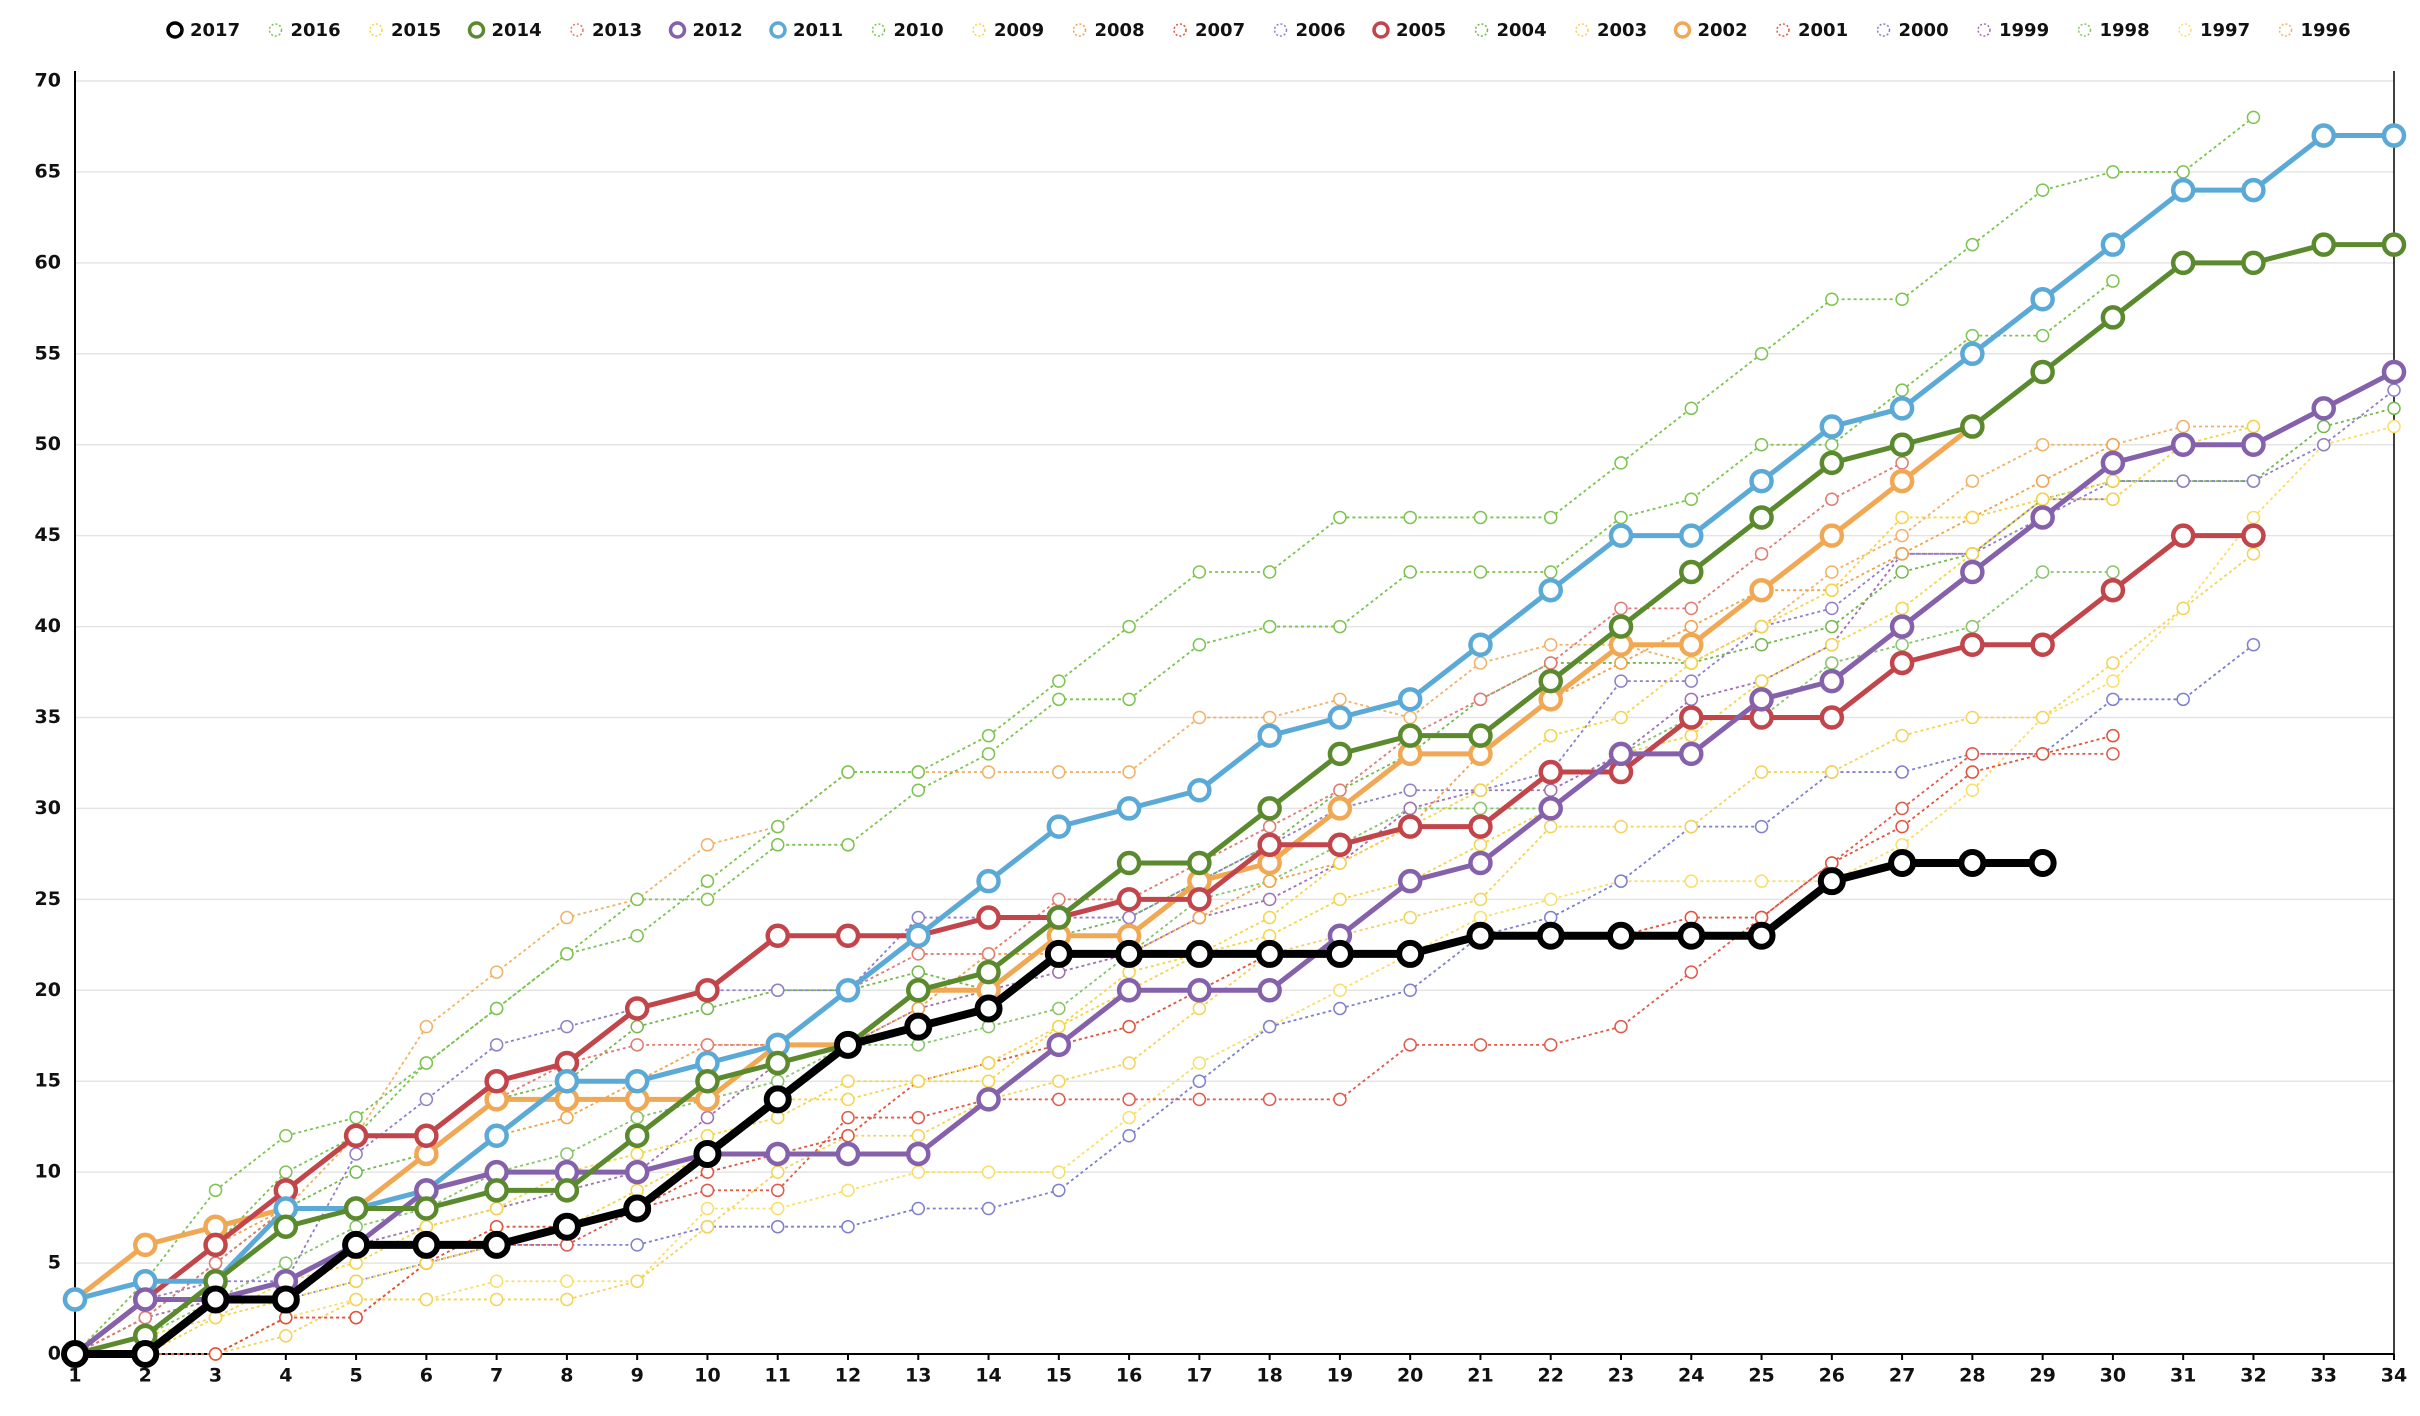  I want to click on y-tick-label: 40, so click(48, 626).